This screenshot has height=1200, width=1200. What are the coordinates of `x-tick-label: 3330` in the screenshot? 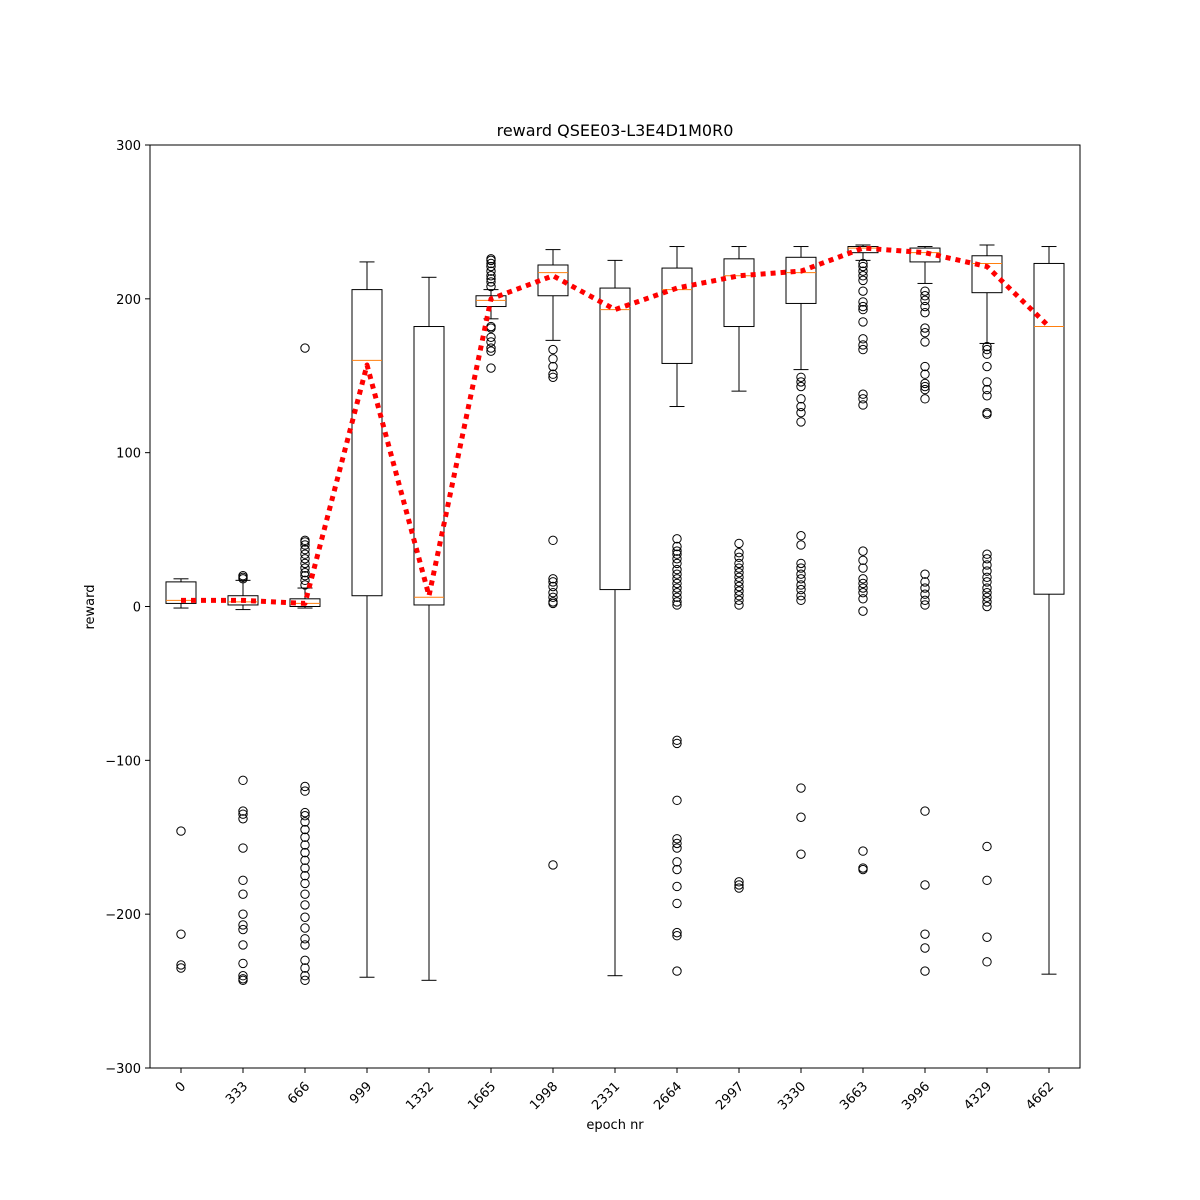 It's located at (792, 1096).